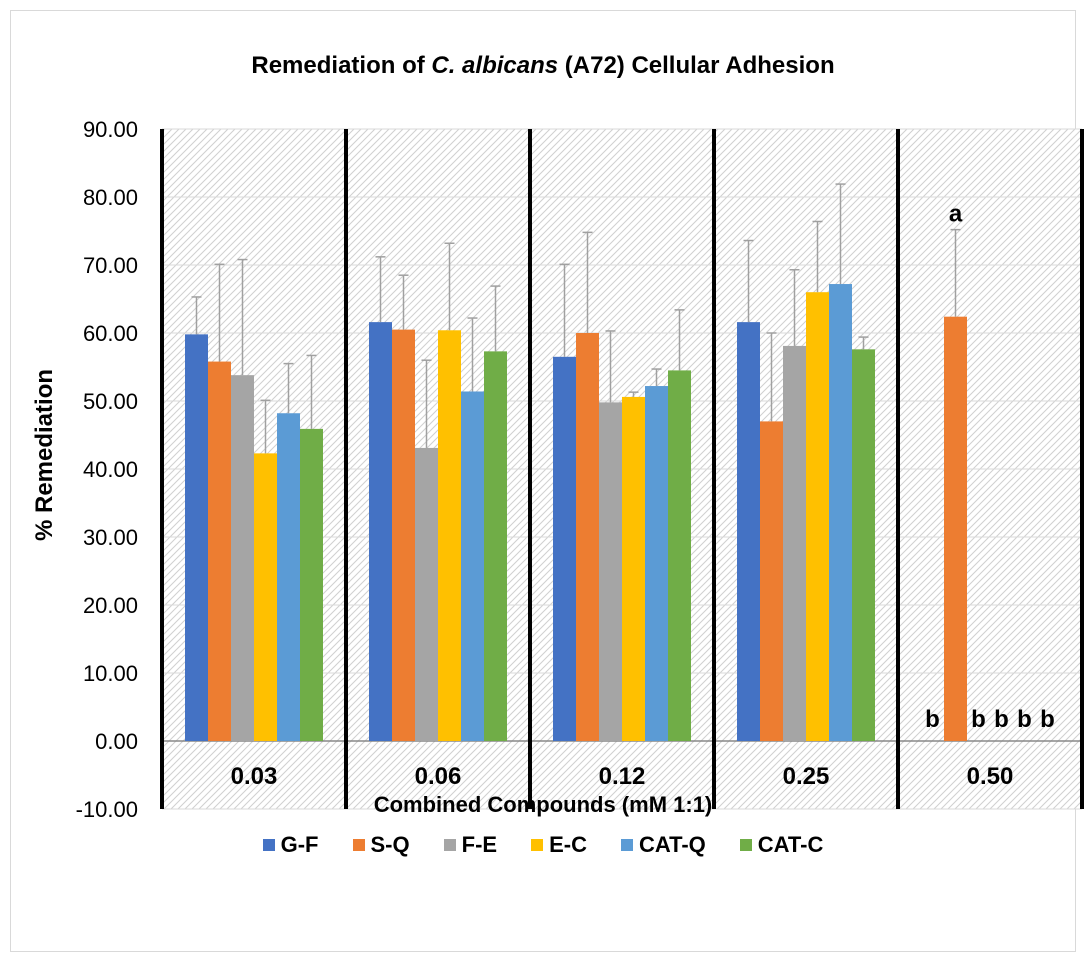 Image resolution: width=1086 pixels, height=962 pixels. Describe the element at coordinates (955, 528) in the screenshot. I see `bar-s-q-0.50` at that location.